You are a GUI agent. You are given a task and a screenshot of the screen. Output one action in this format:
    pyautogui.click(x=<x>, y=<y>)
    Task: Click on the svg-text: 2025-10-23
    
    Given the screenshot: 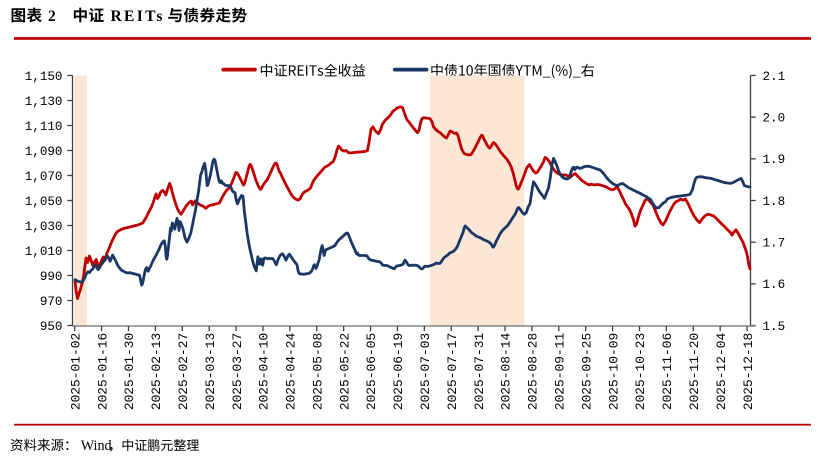 What is the action you would take?
    pyautogui.click(x=640, y=371)
    